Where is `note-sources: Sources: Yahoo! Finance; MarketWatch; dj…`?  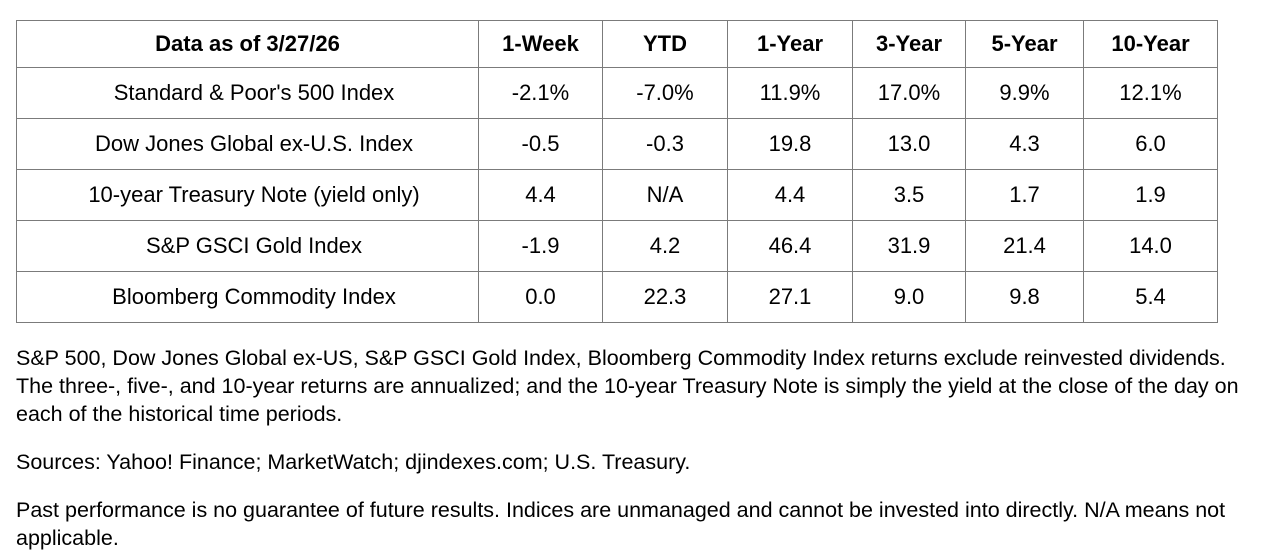
note-sources: Sources: Yahoo! Finance; MarketWatch; dj… is located at coordinates (353, 462).